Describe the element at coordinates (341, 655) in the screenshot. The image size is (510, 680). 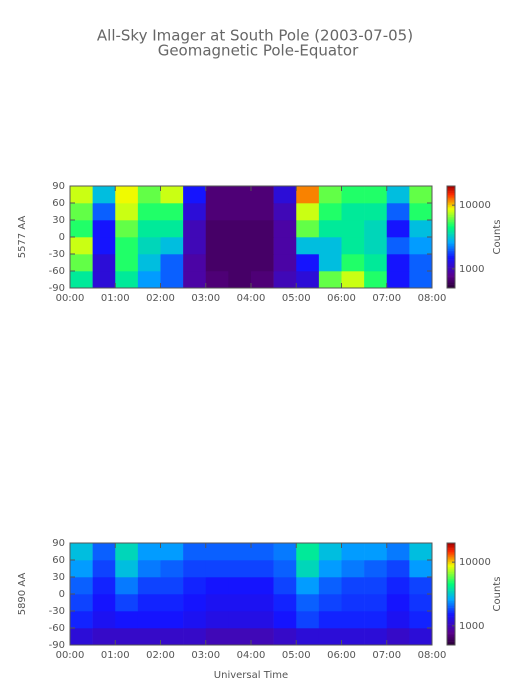
I see `x-tick-label: 06:00` at that location.